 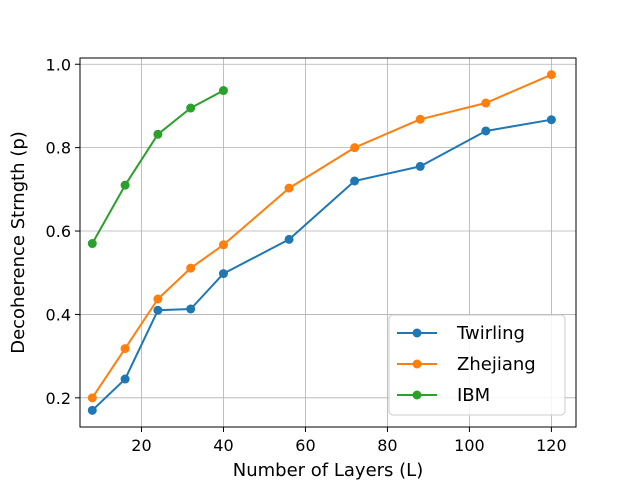 What do you see at coordinates (58, 314) in the screenshot?
I see `y-tick-label: 0.4` at bounding box center [58, 314].